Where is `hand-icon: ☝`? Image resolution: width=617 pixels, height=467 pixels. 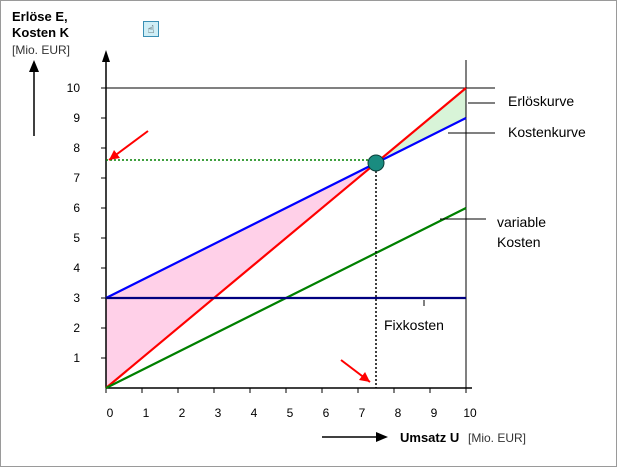 hand-icon: ☝ is located at coordinates (151, 29).